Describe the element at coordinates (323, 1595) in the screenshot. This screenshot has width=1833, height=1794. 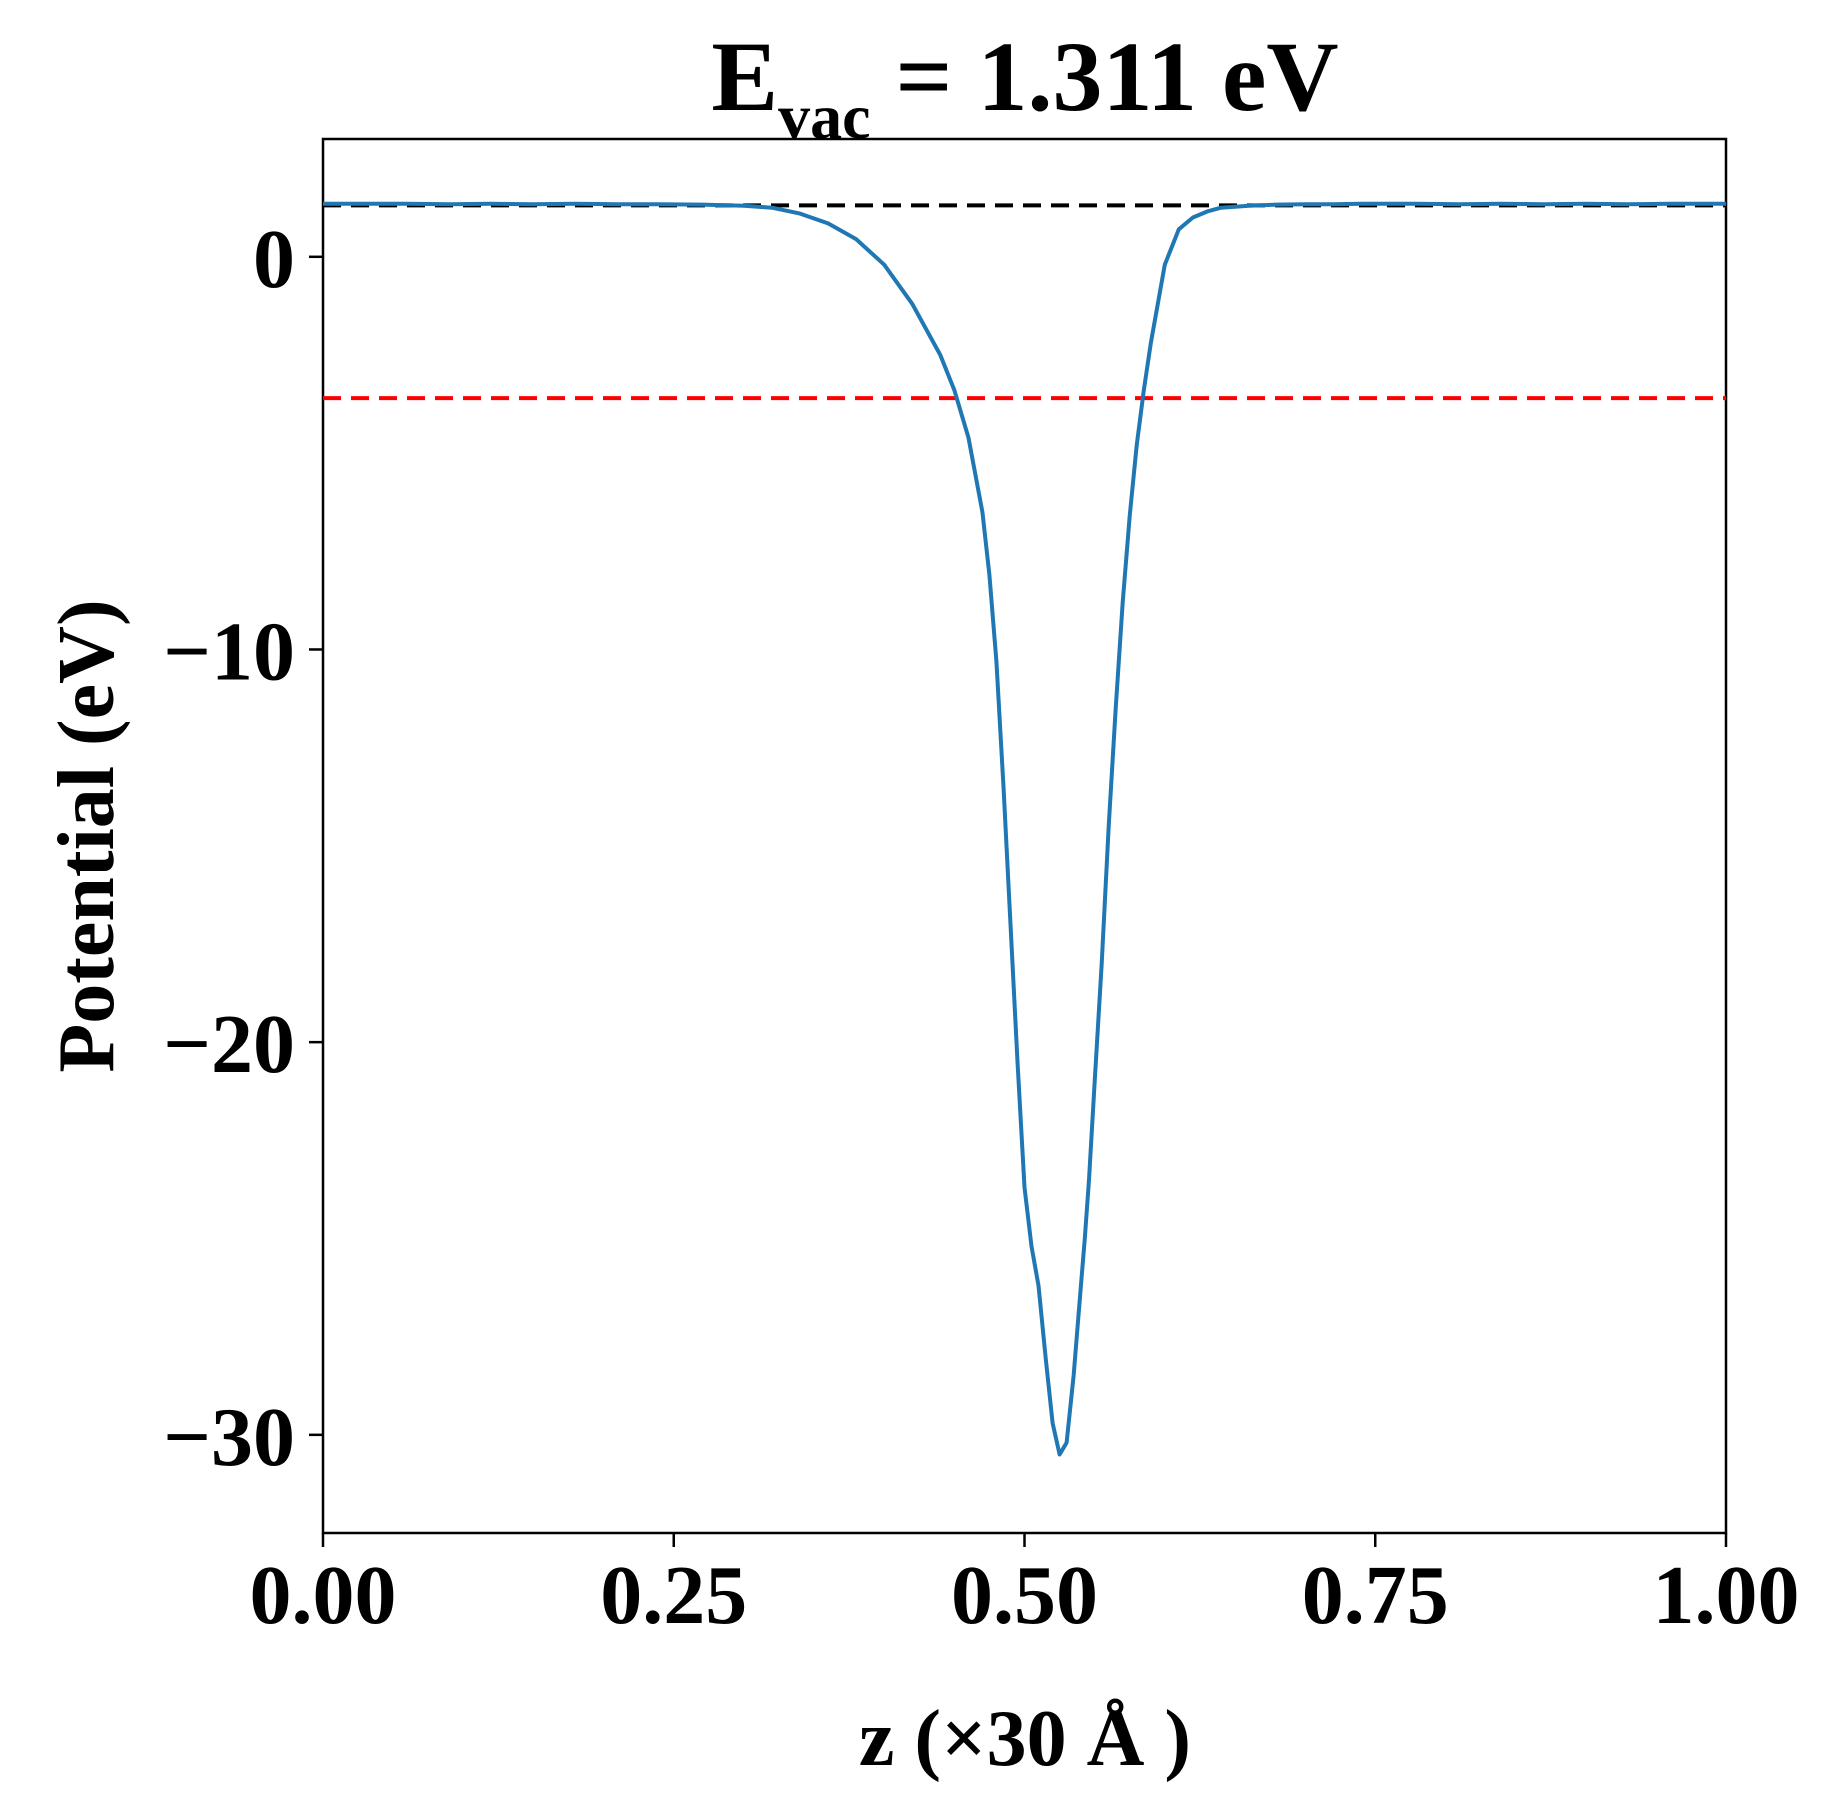
I see `x-tick-label: 0.00` at that location.